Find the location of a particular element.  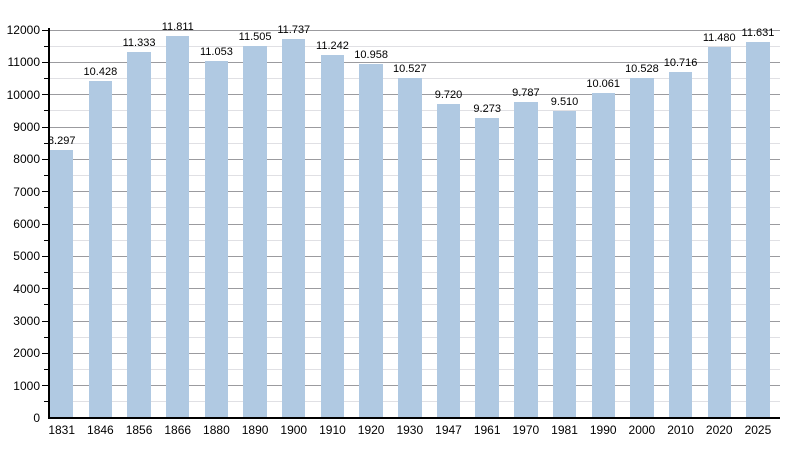

x-axis-label: 2000 is located at coordinates (642, 430).